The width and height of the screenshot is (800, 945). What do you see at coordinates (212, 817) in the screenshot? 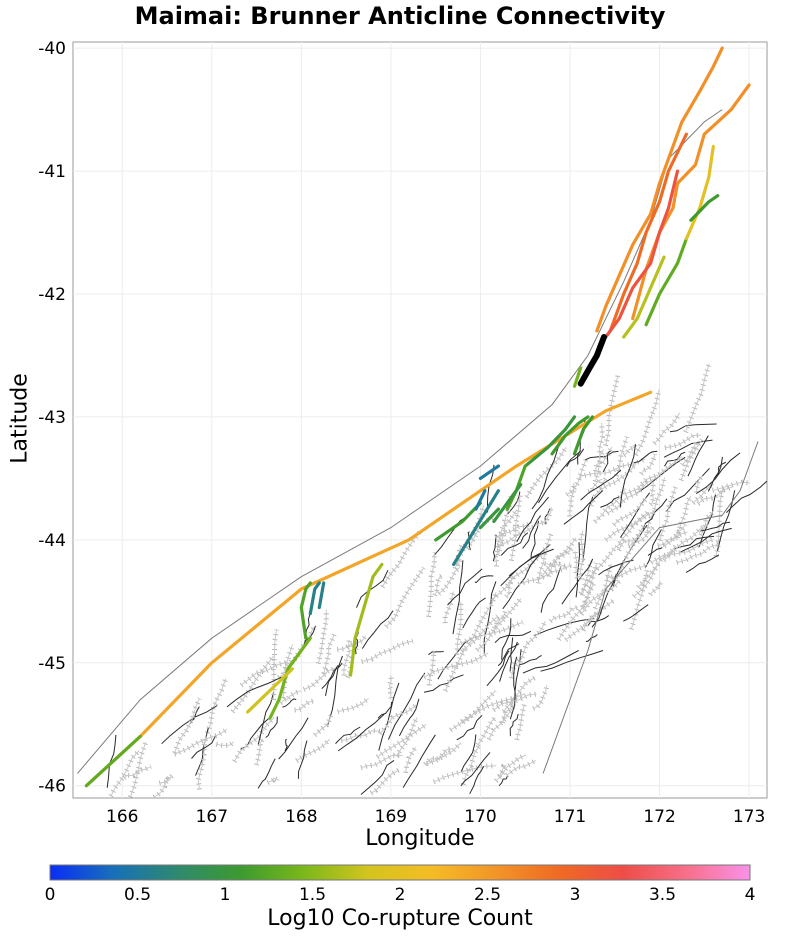
I see `x-tick-label: 167` at bounding box center [212, 817].